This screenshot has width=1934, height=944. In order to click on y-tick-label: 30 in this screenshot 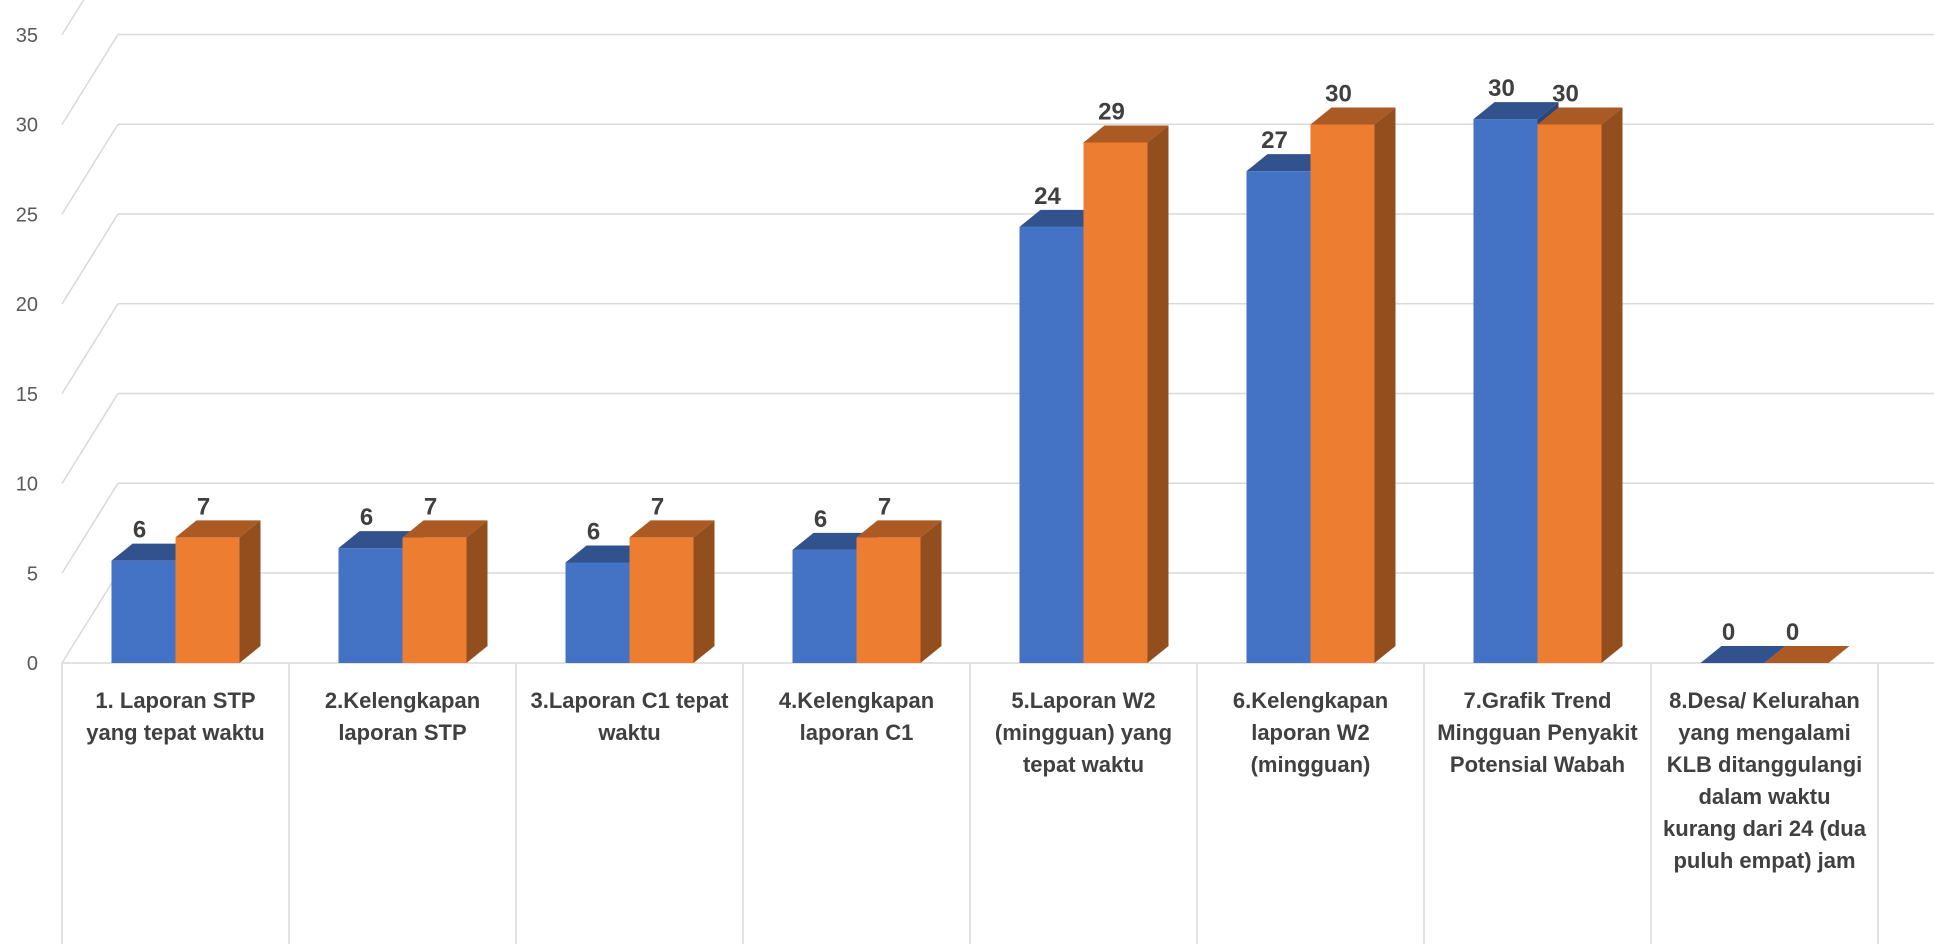, I will do `click(27, 126)`.